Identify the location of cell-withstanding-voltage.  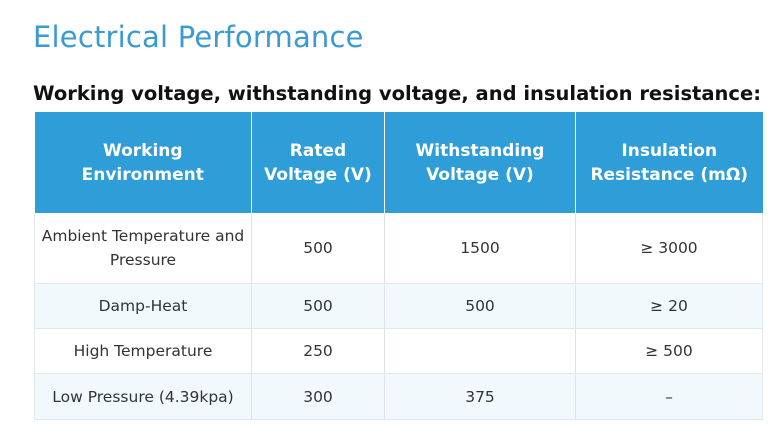
(480, 351).